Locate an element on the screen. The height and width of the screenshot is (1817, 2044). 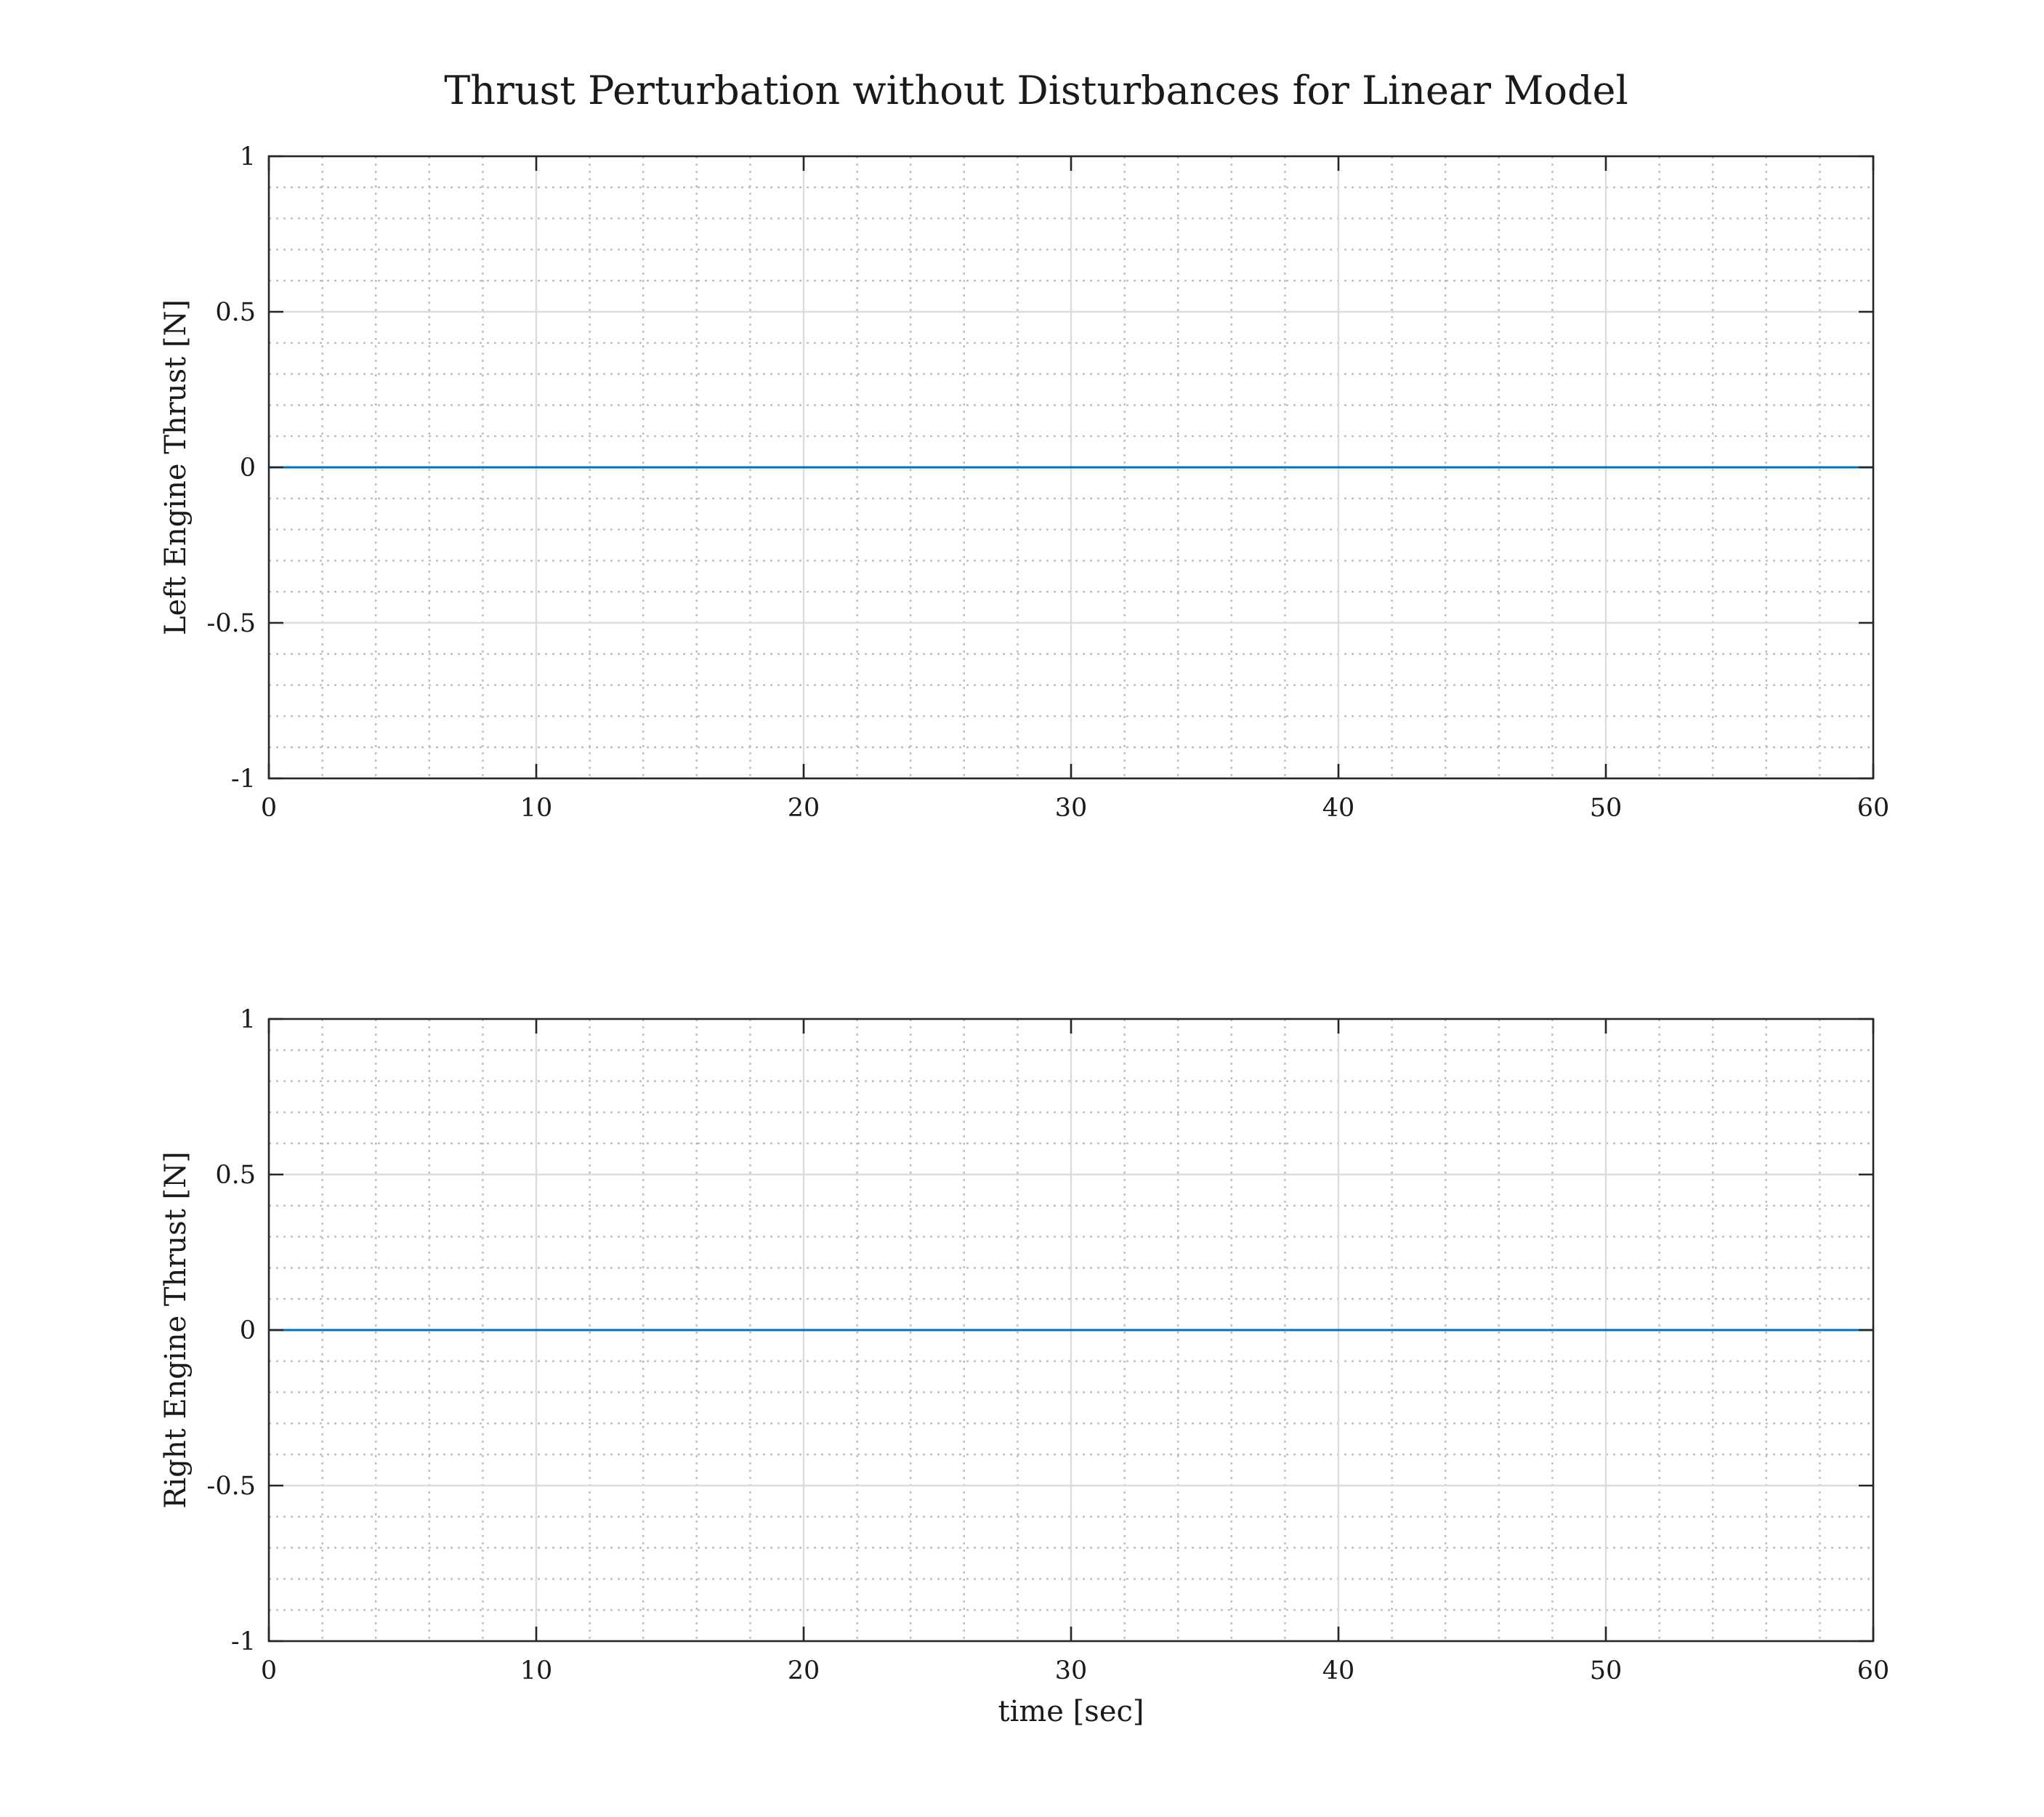
top-x-tick-label: 30 is located at coordinates (1071, 808).